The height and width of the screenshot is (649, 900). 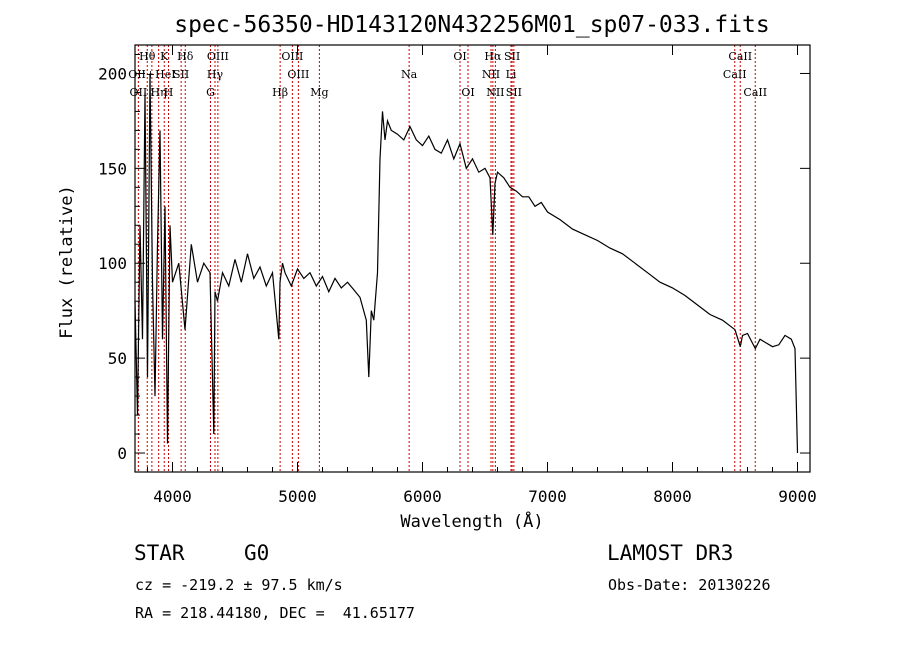 What do you see at coordinates (210, 92) in the screenshot?
I see `spectral-marker-label: G` at bounding box center [210, 92].